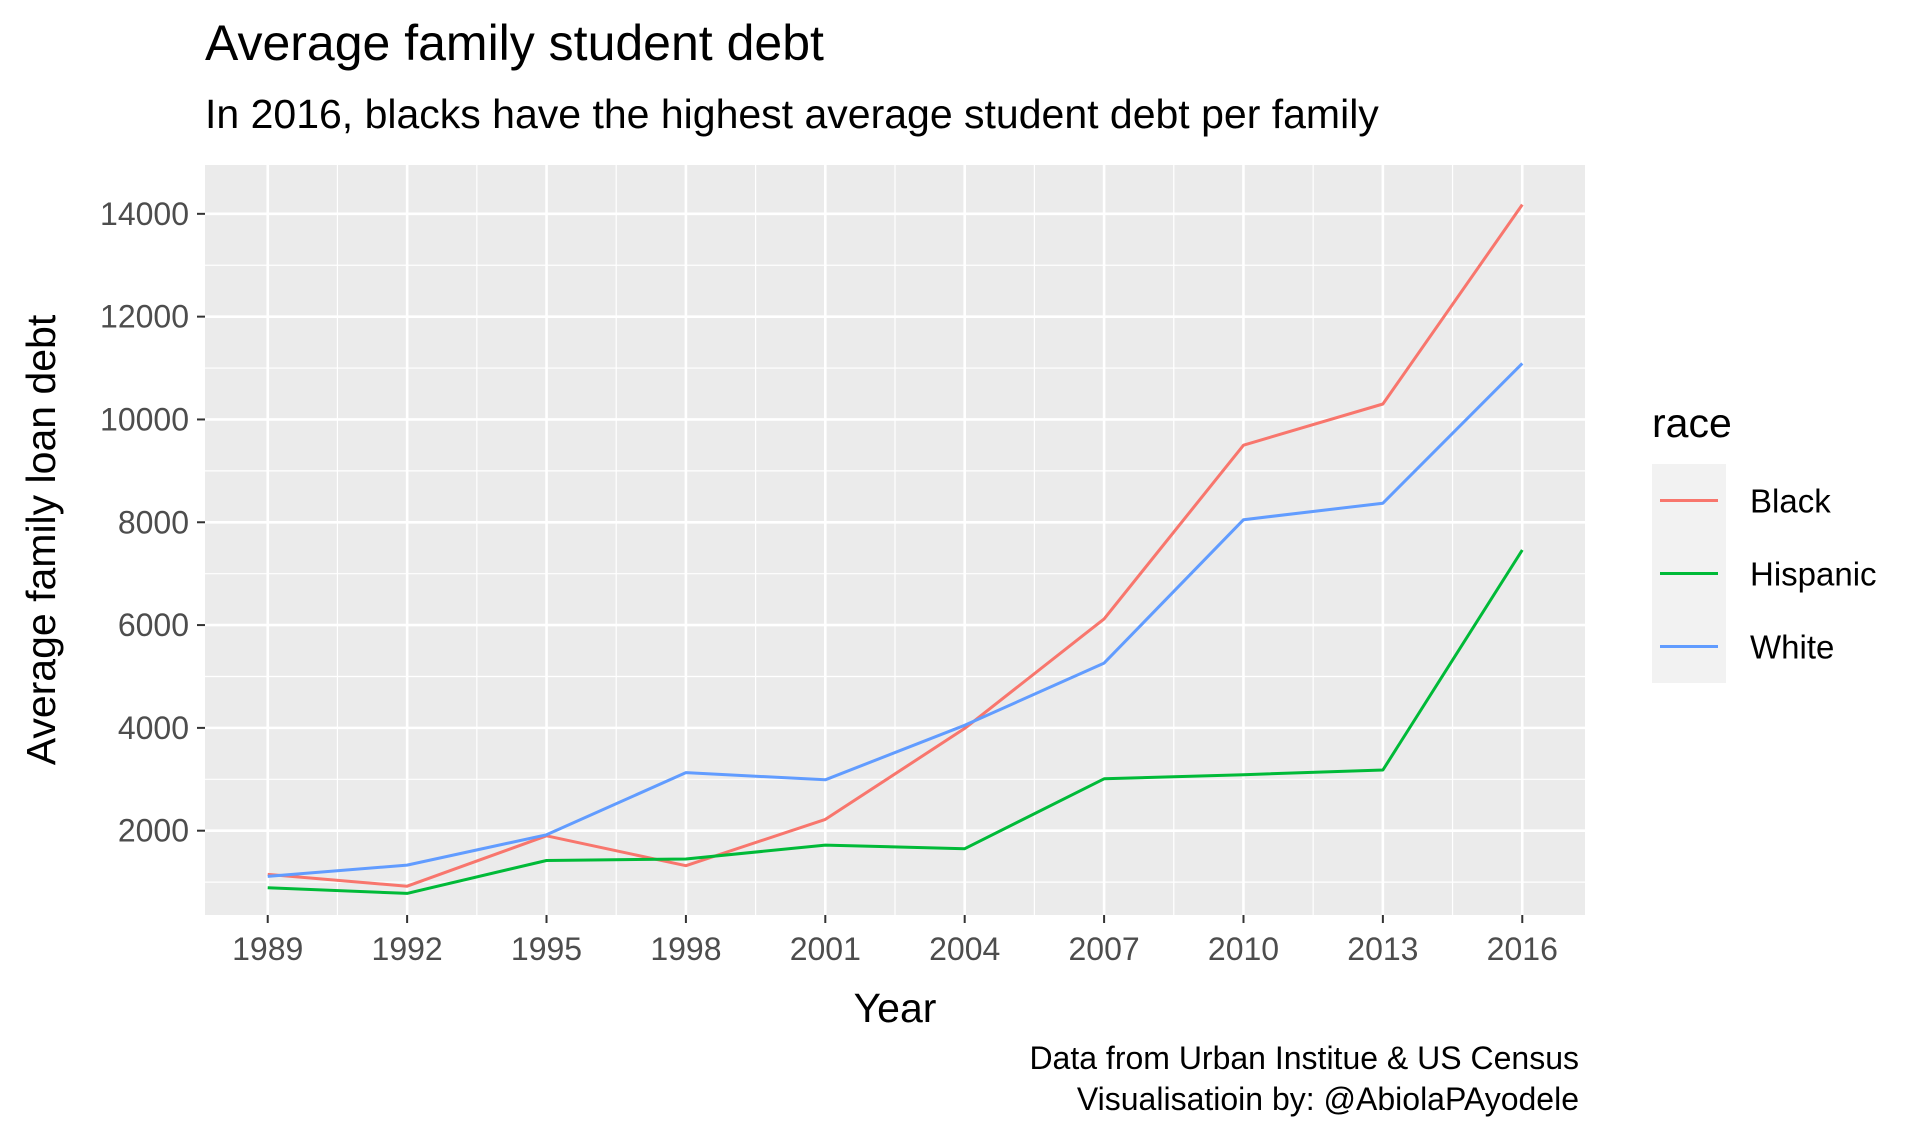 The image size is (1912, 1134). I want to click on y-tick-label: 8000, so click(153, 522).